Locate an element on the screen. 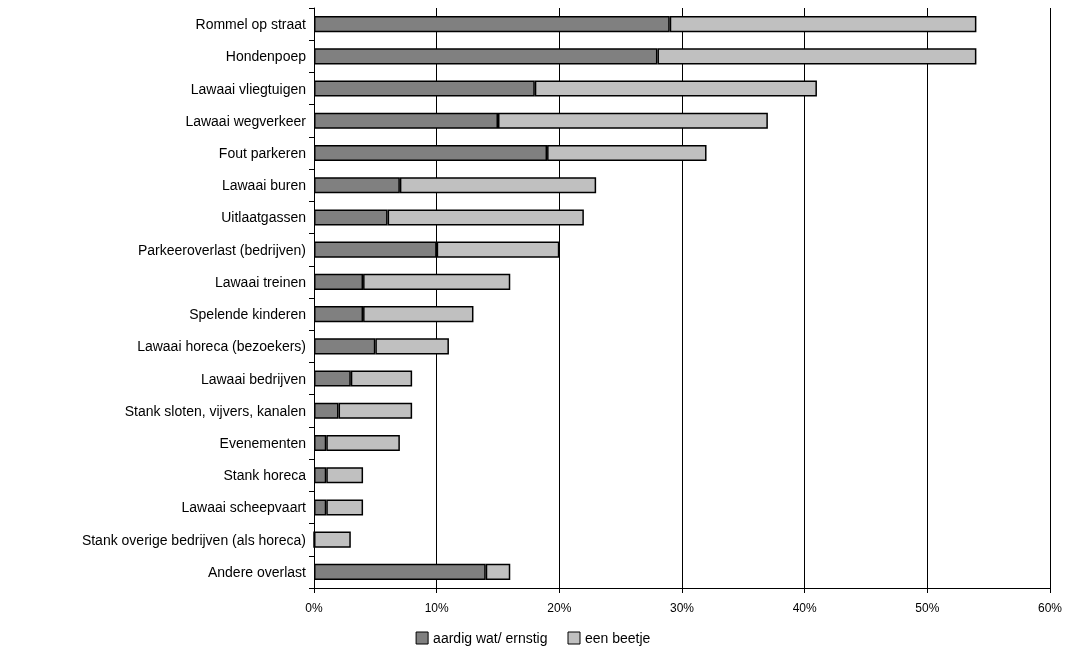 The height and width of the screenshot is (660, 1066). y-tick-label: Spelende kinderen is located at coordinates (247, 314).